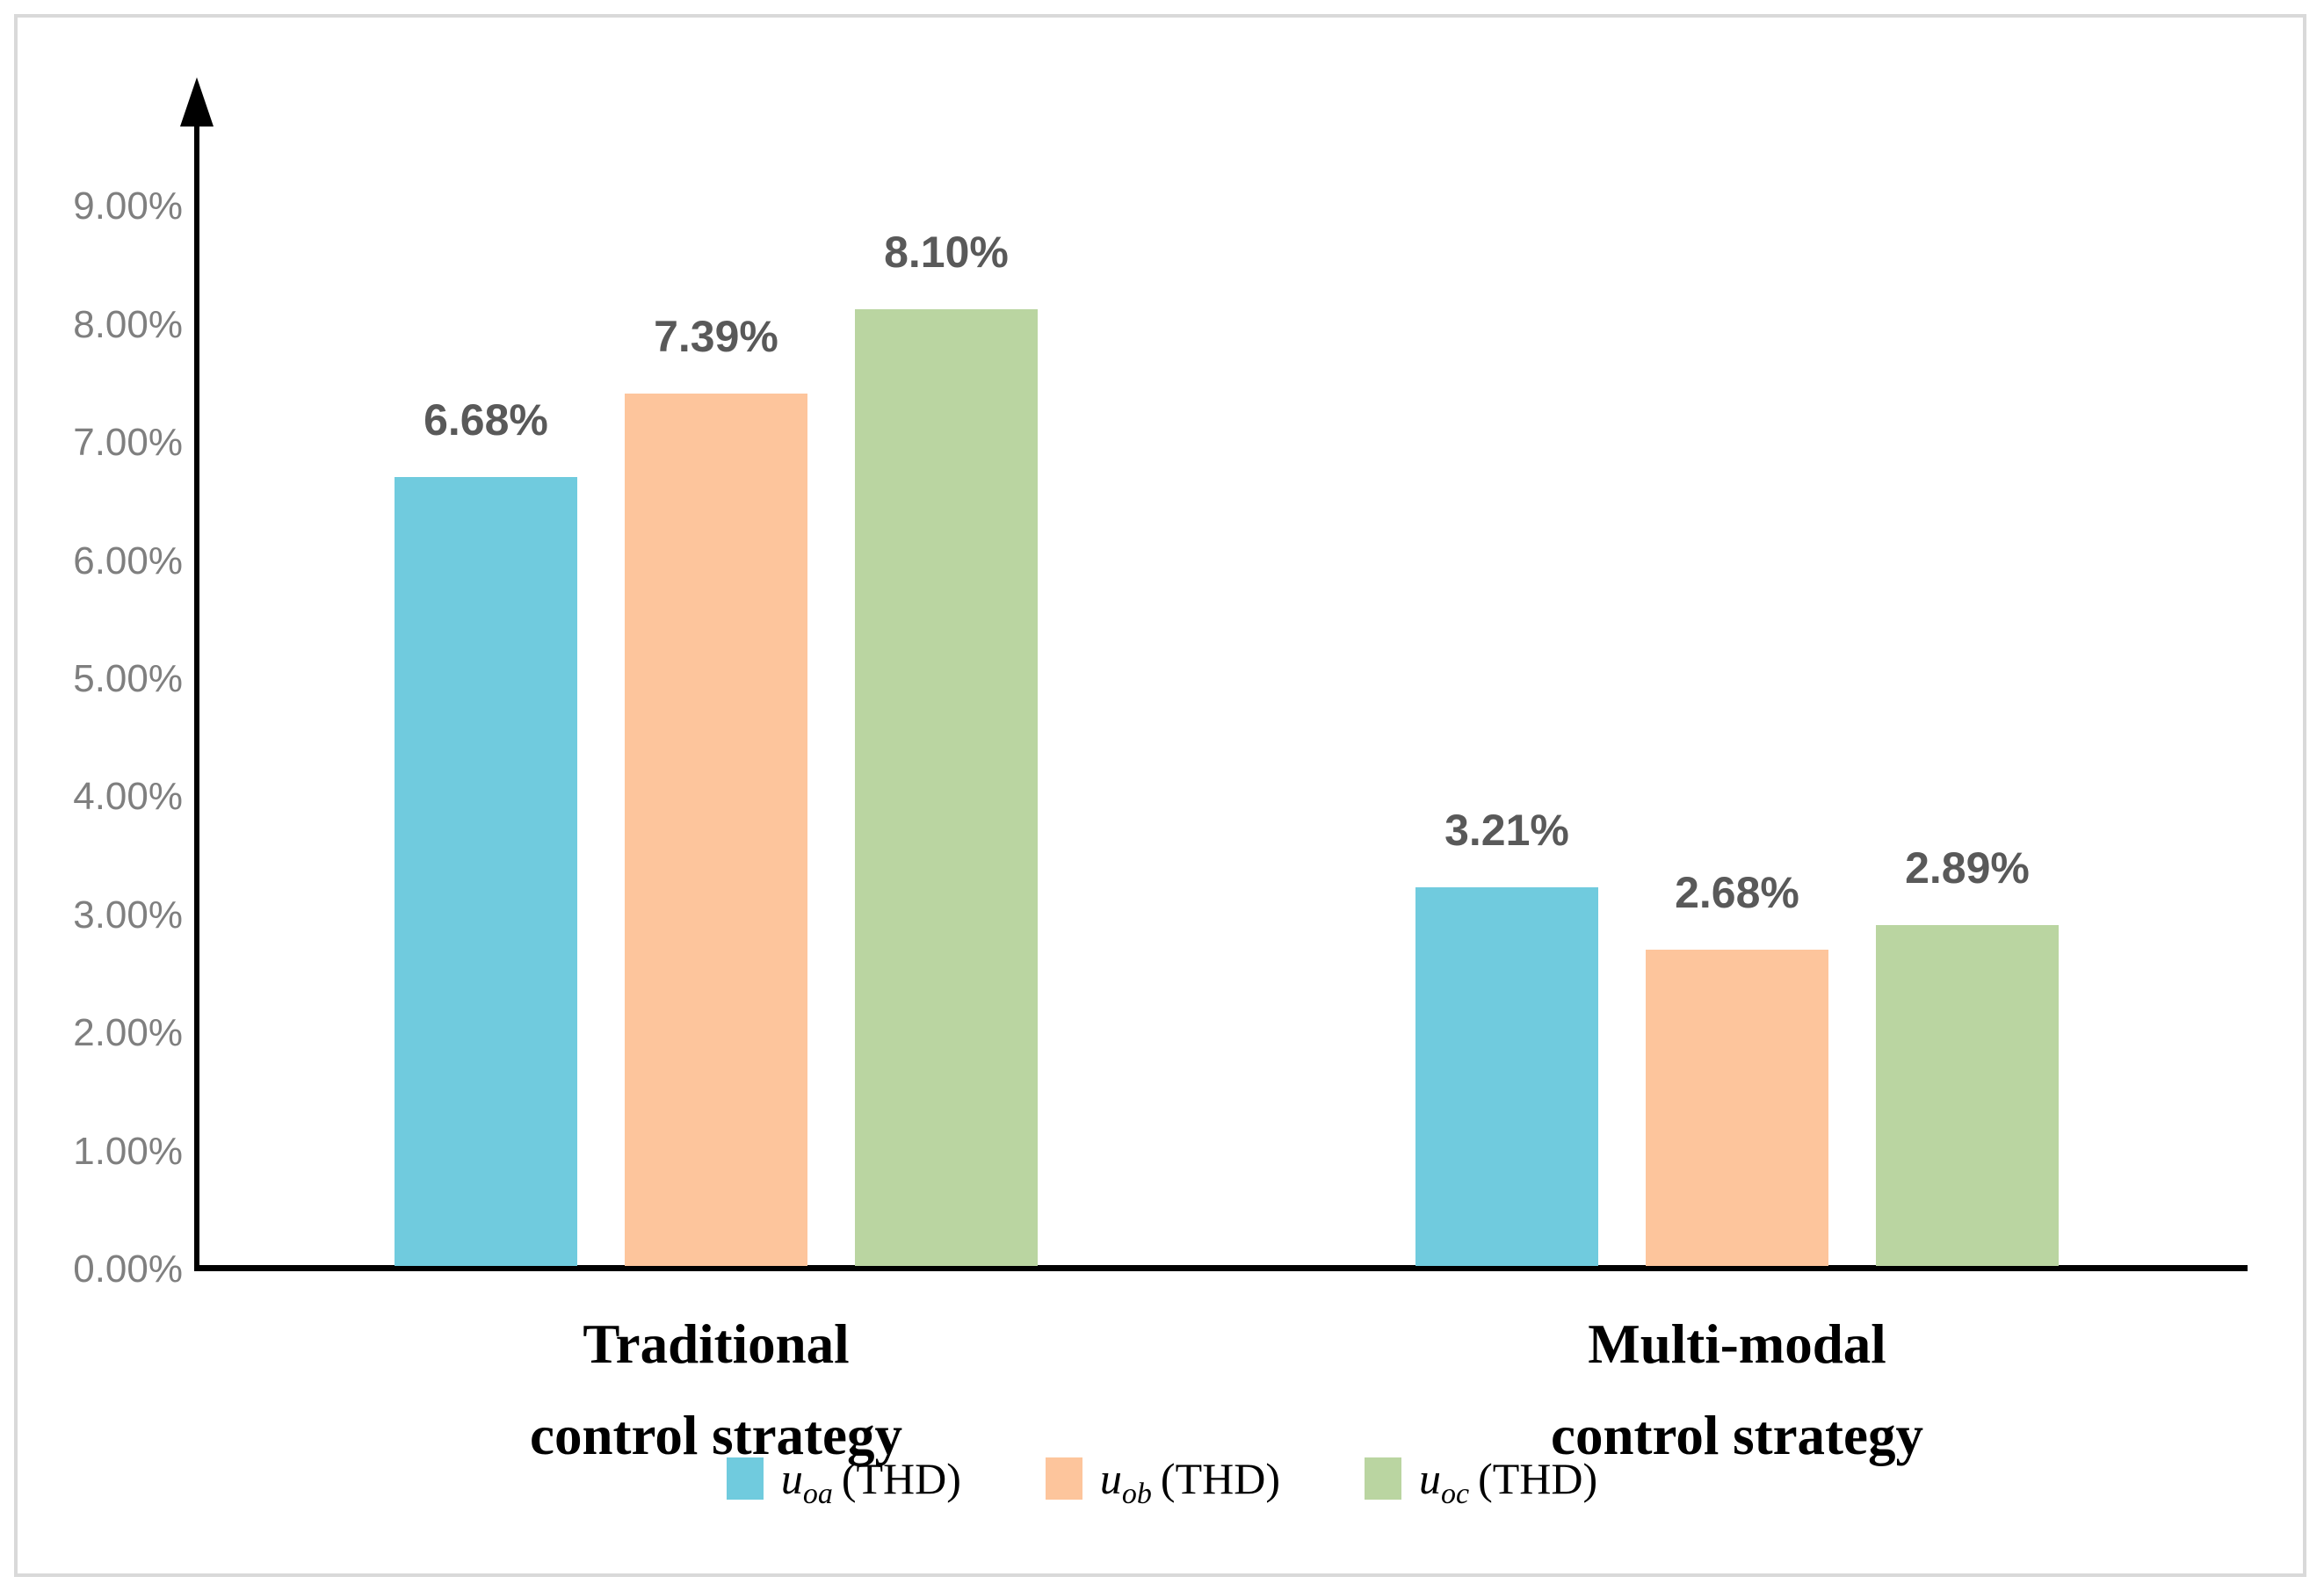  I want to click on legend: uoa (THD) uob (THD) uoc (THD), so click(1162, 1481).